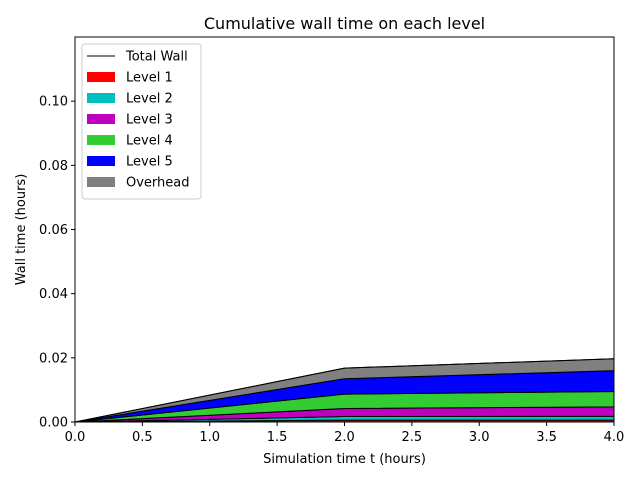 The height and width of the screenshot is (480, 640). Describe the element at coordinates (149, 99) in the screenshot. I see `legend-label-level-2: Level 2` at that location.